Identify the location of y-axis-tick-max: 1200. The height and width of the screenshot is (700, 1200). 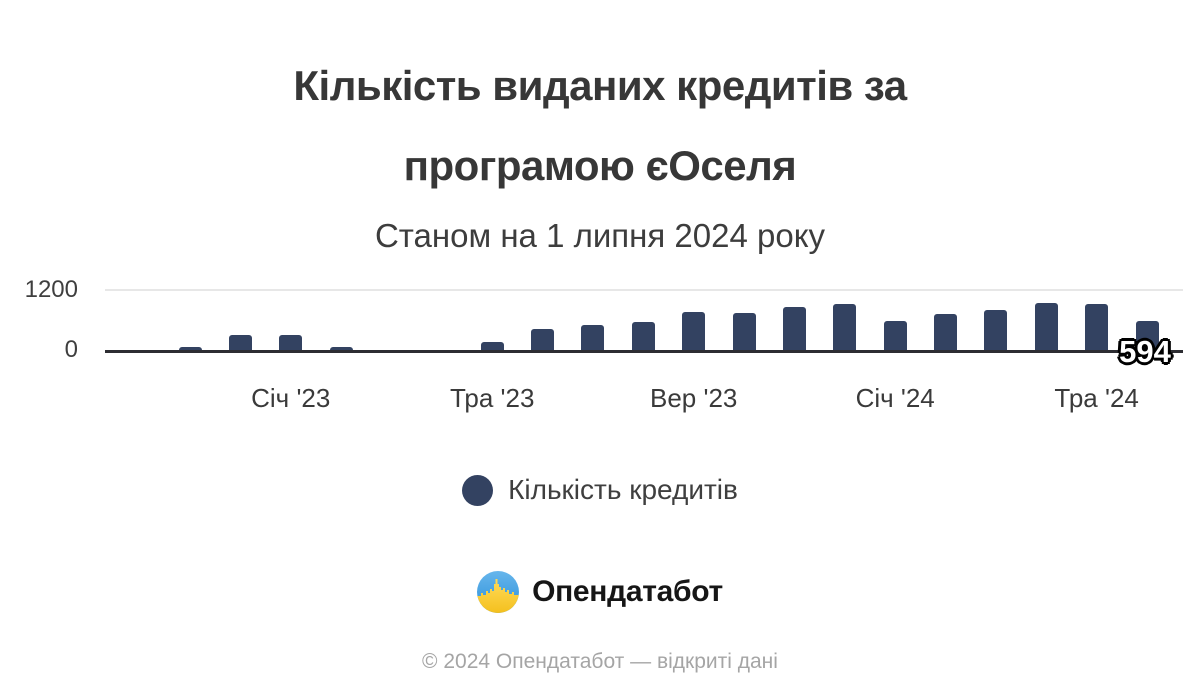
(51, 289).